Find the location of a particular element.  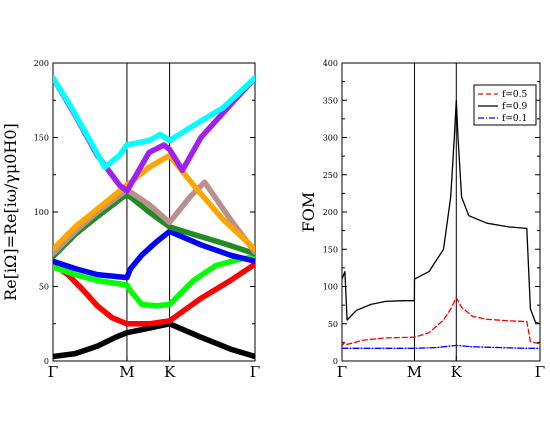

y-axis-title: Re[iΩ]=Re[iω/γμ0H0] is located at coordinates (10, 212).